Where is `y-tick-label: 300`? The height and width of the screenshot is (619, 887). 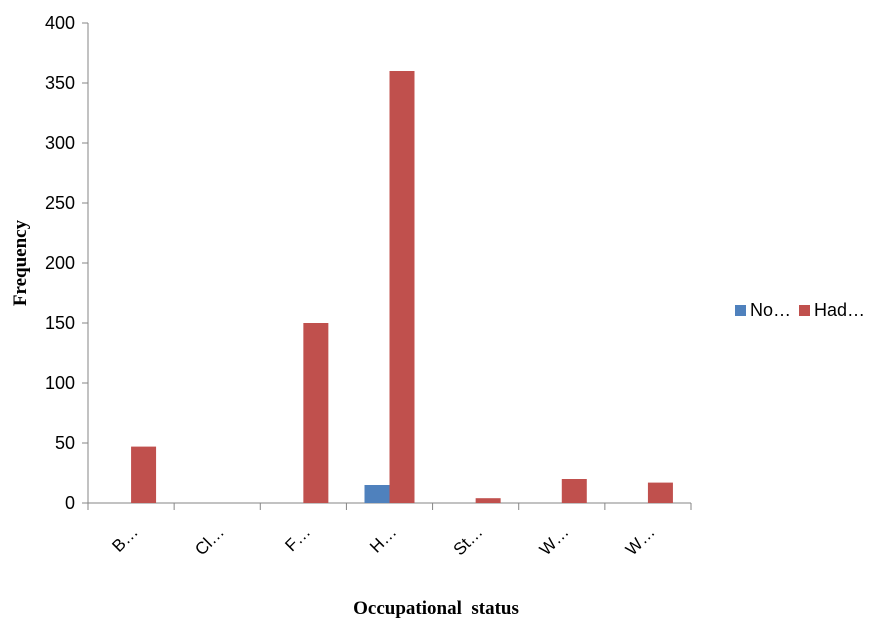
y-tick-label: 300 is located at coordinates (60, 143).